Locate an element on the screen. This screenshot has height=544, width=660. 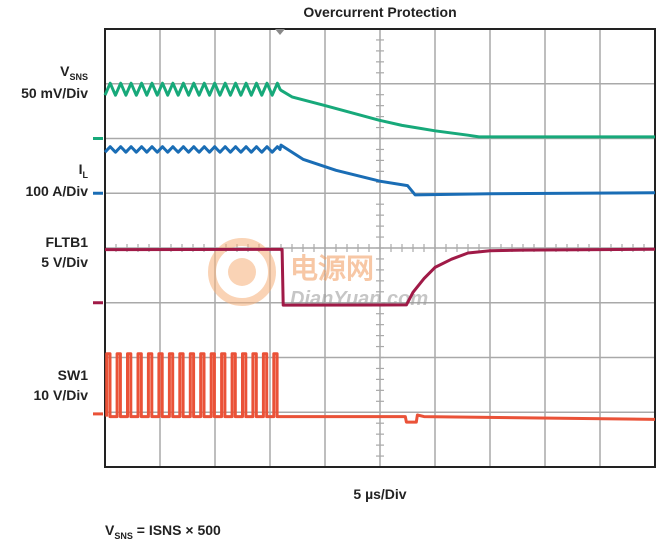
trigger-marker is located at coordinates (280, 32).